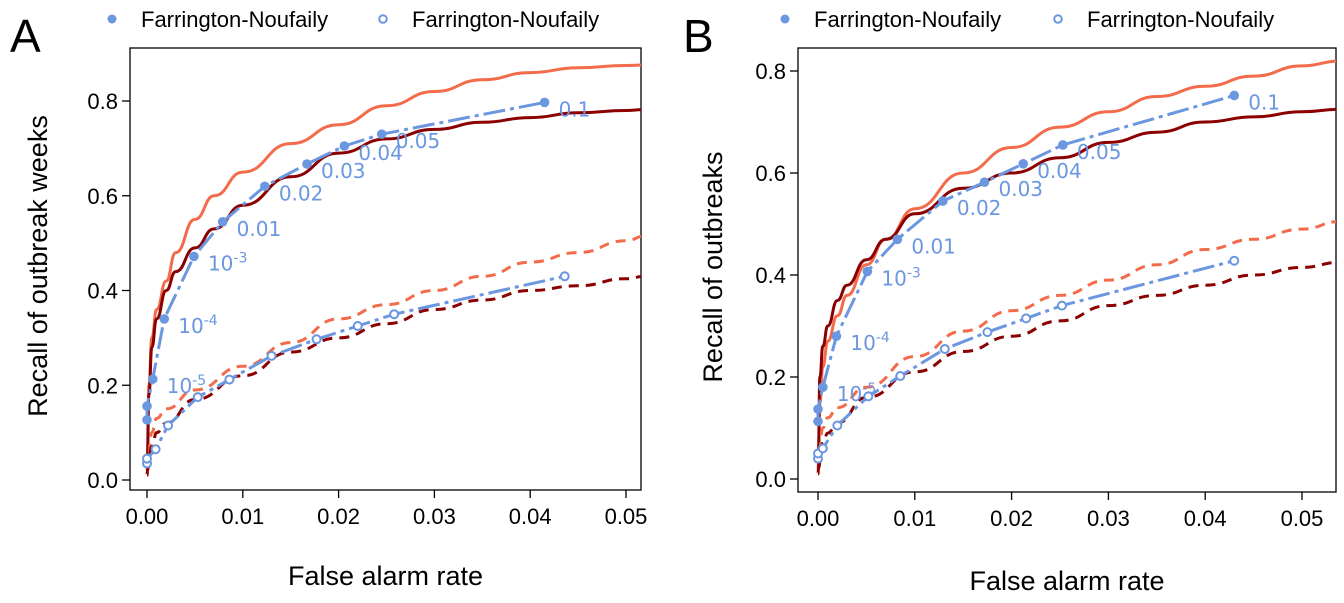 The width and height of the screenshot is (1344, 603). What do you see at coordinates (1264, 102) in the screenshot?
I see `threshold-label: 0.1` at bounding box center [1264, 102].